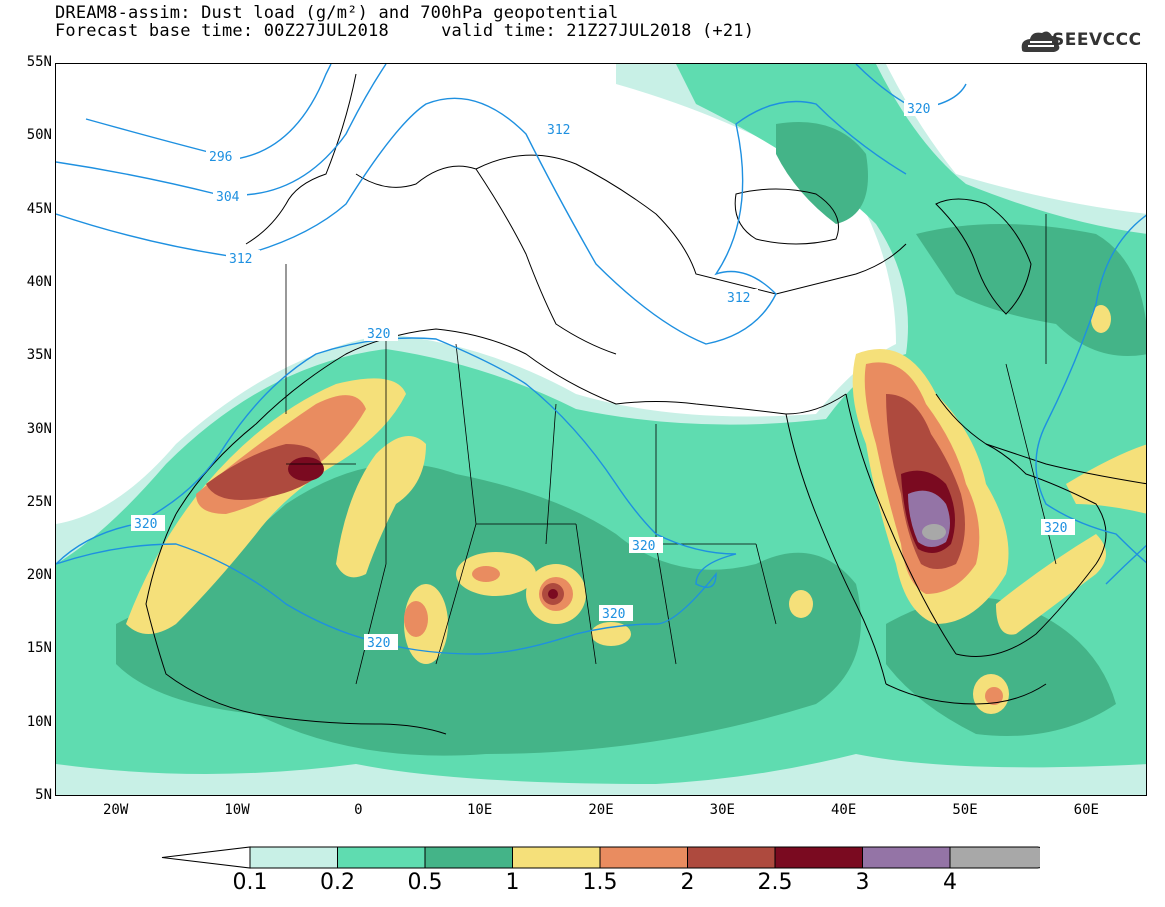  What do you see at coordinates (994, 696) in the screenshot?
I see `dust-band-1-5-arab-sea` at bounding box center [994, 696].